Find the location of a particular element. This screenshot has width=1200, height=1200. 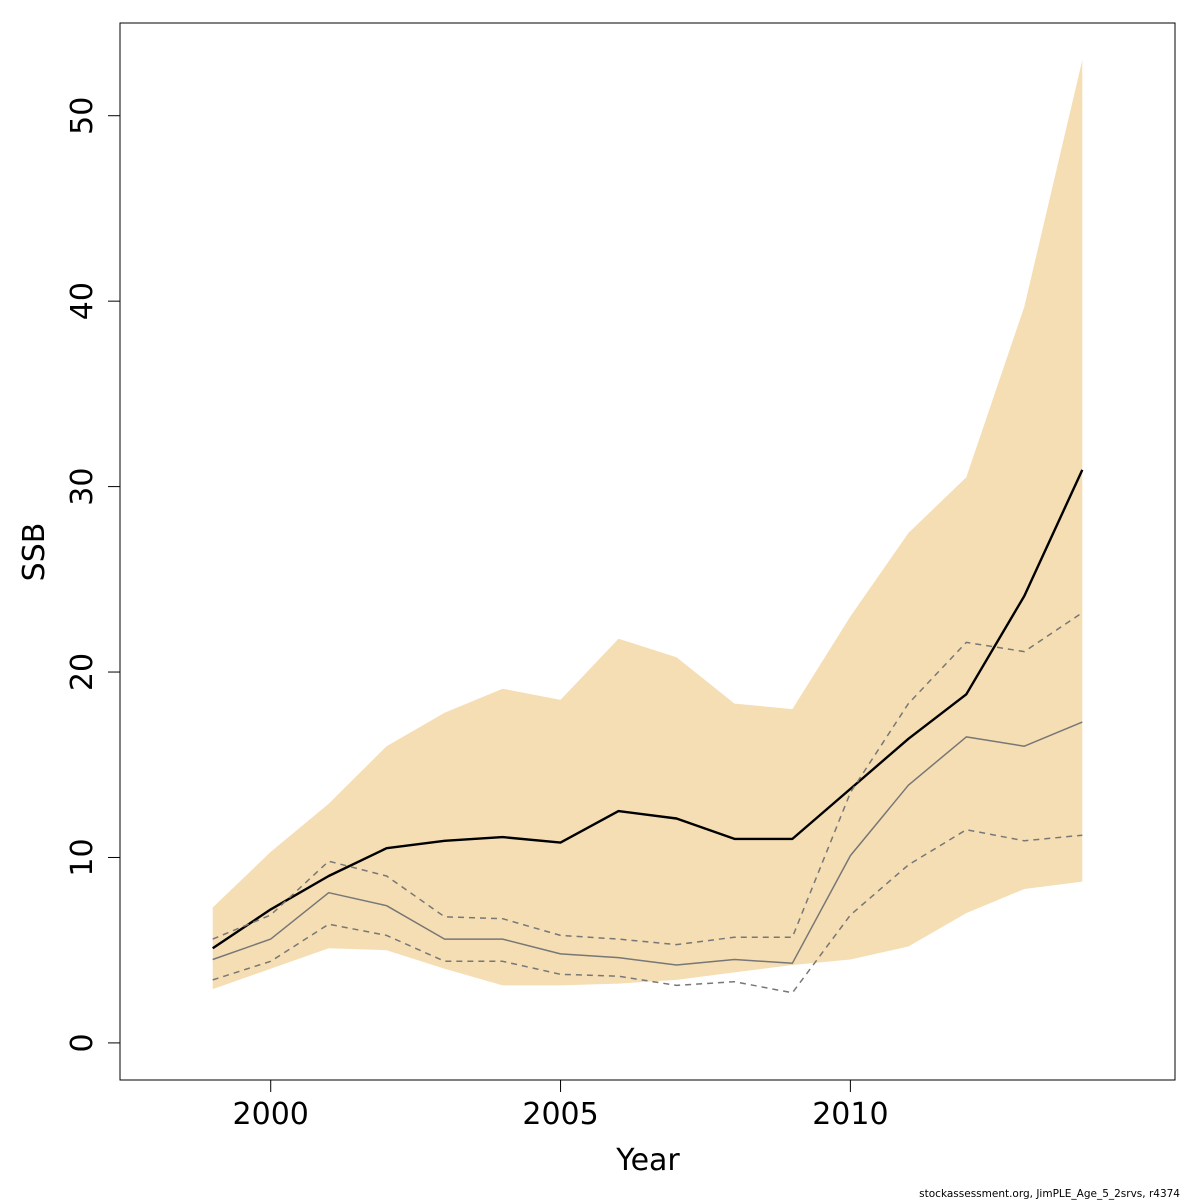

y-tick-label: 40 is located at coordinates (82, 301).